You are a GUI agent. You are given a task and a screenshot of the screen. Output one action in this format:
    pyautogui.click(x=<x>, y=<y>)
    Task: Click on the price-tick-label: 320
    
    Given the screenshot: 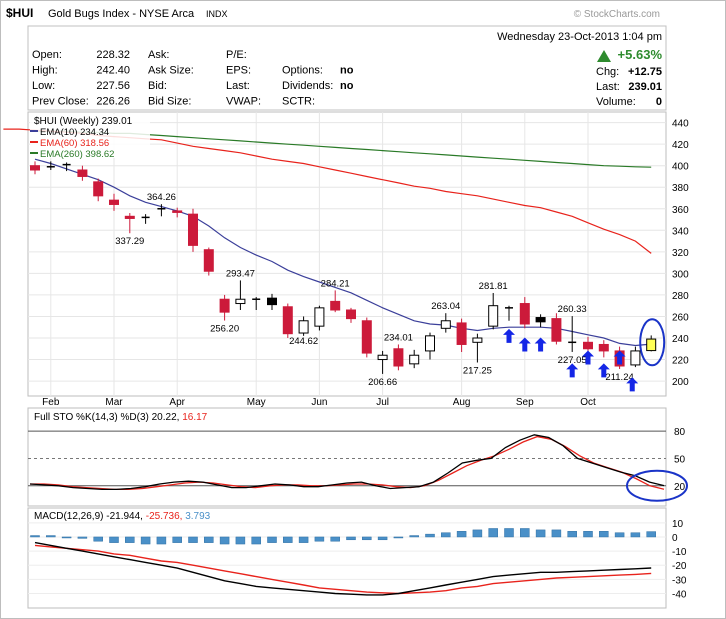 What is the action you would take?
    pyautogui.click(x=680, y=253)
    